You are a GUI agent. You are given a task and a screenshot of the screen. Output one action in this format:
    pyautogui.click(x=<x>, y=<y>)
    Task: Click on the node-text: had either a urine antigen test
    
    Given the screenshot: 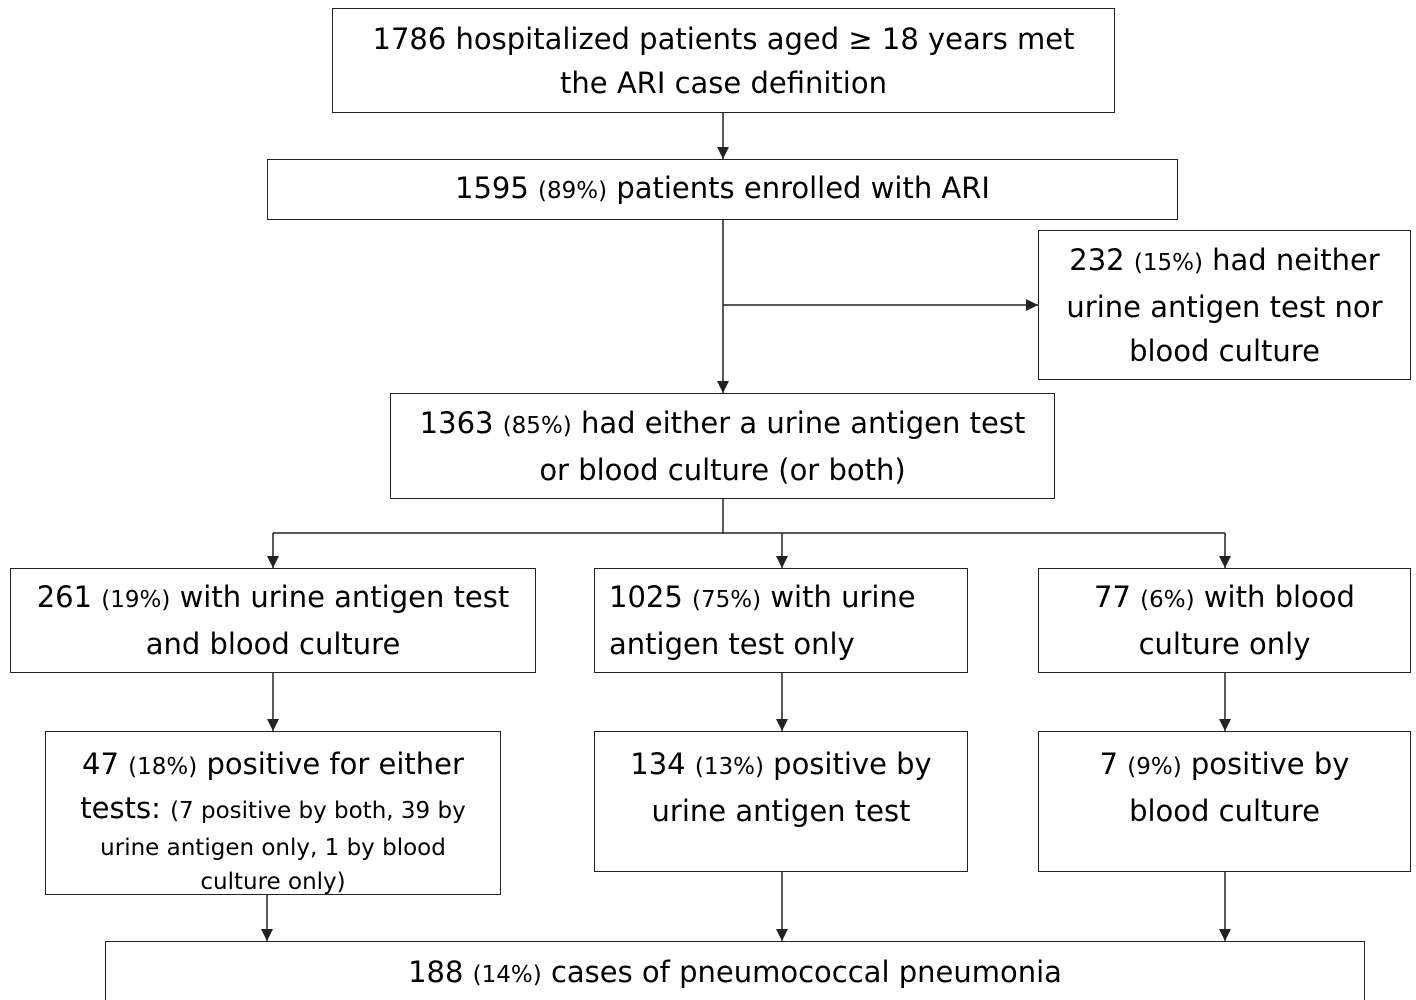 What is the action you would take?
    pyautogui.click(x=803, y=422)
    